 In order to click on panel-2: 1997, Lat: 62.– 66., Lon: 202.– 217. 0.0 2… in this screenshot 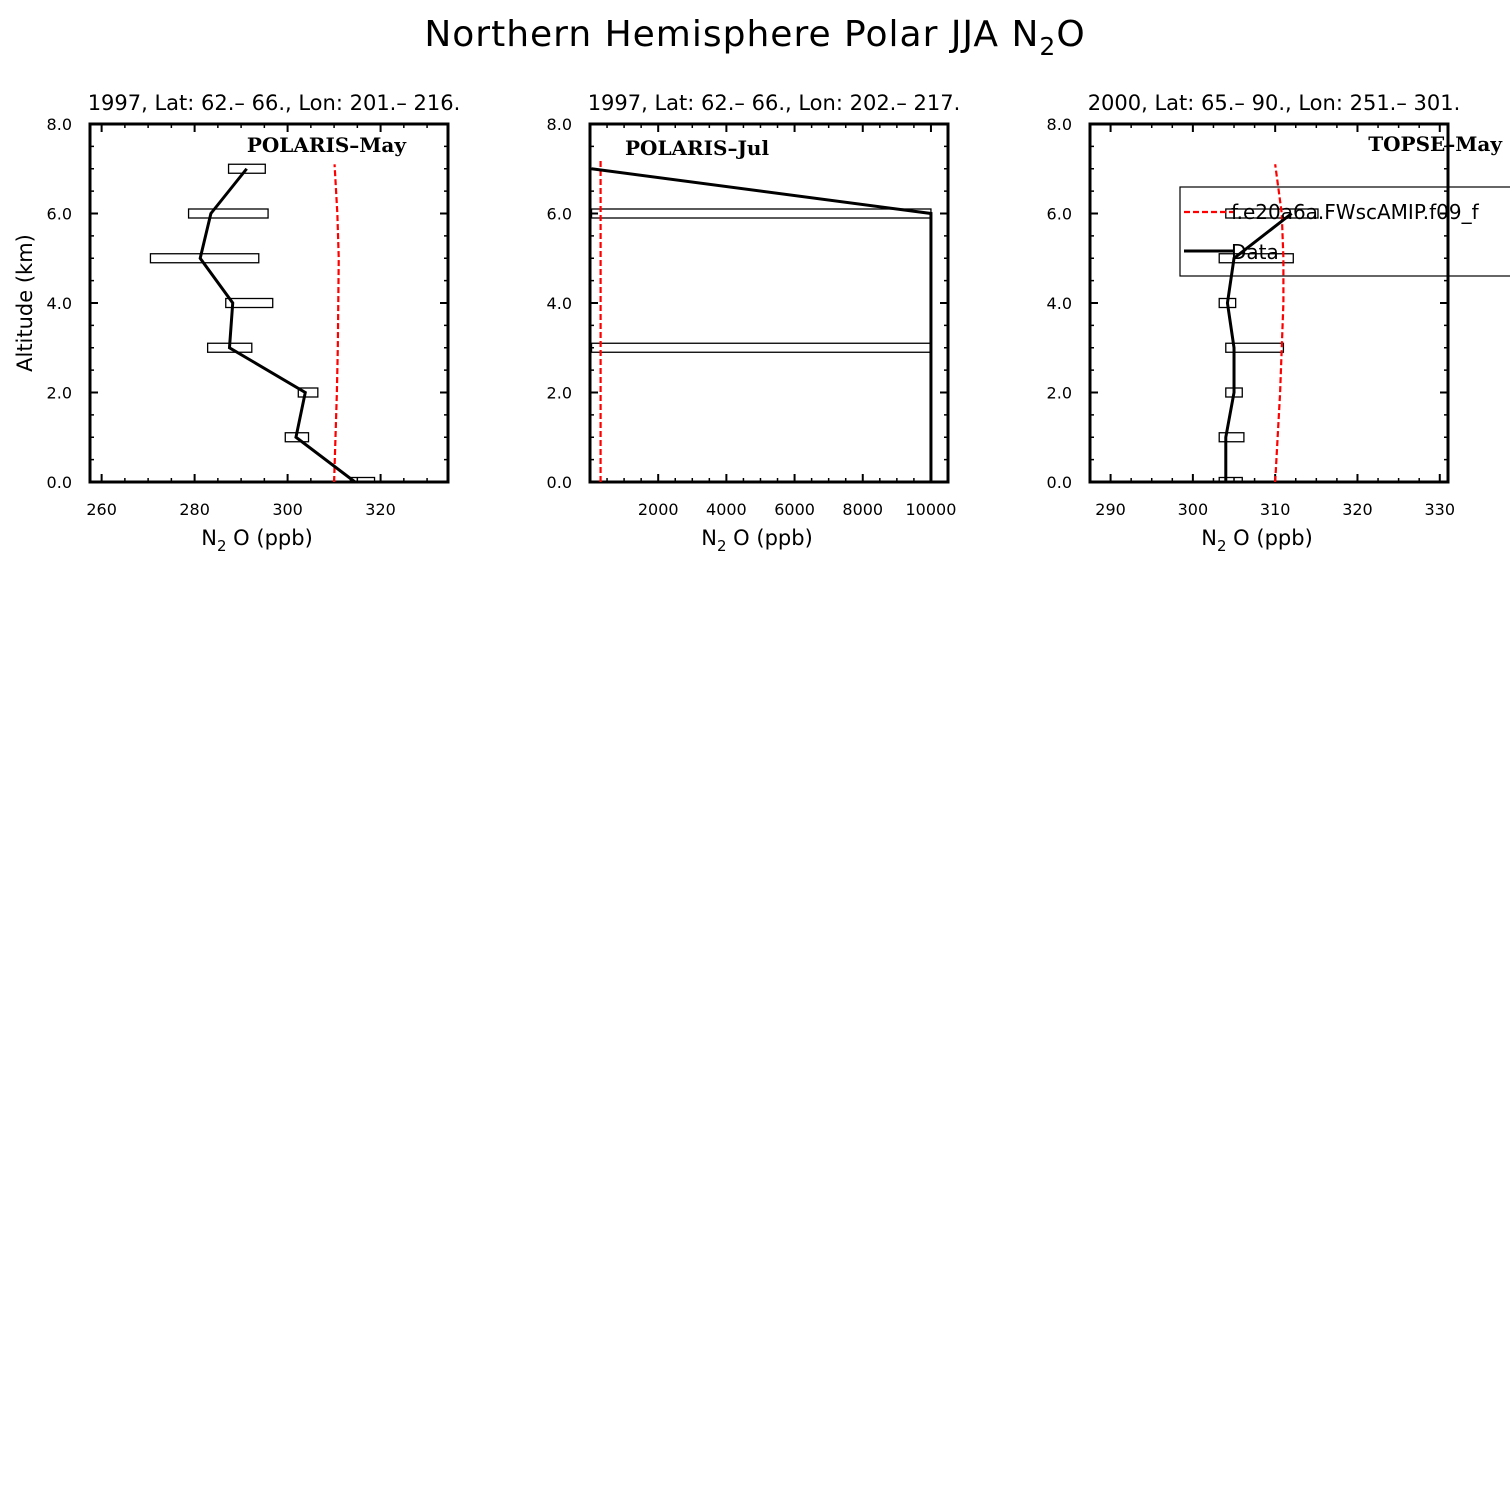, I will do `click(754, 323)`.